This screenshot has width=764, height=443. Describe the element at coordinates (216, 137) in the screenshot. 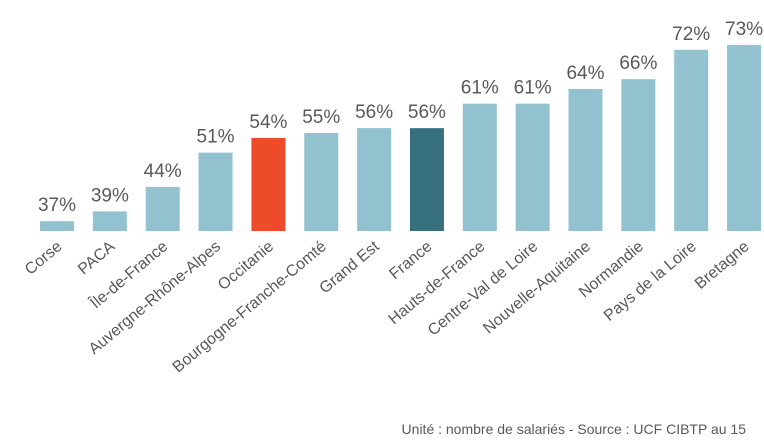

I see `value-label: 51%` at that location.